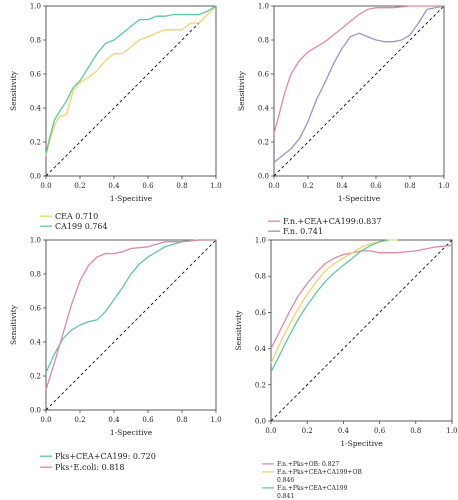 The height and width of the screenshot is (500, 458). Describe the element at coordinates (285, 496) in the screenshot. I see `legend-label: 0.841` at that location.